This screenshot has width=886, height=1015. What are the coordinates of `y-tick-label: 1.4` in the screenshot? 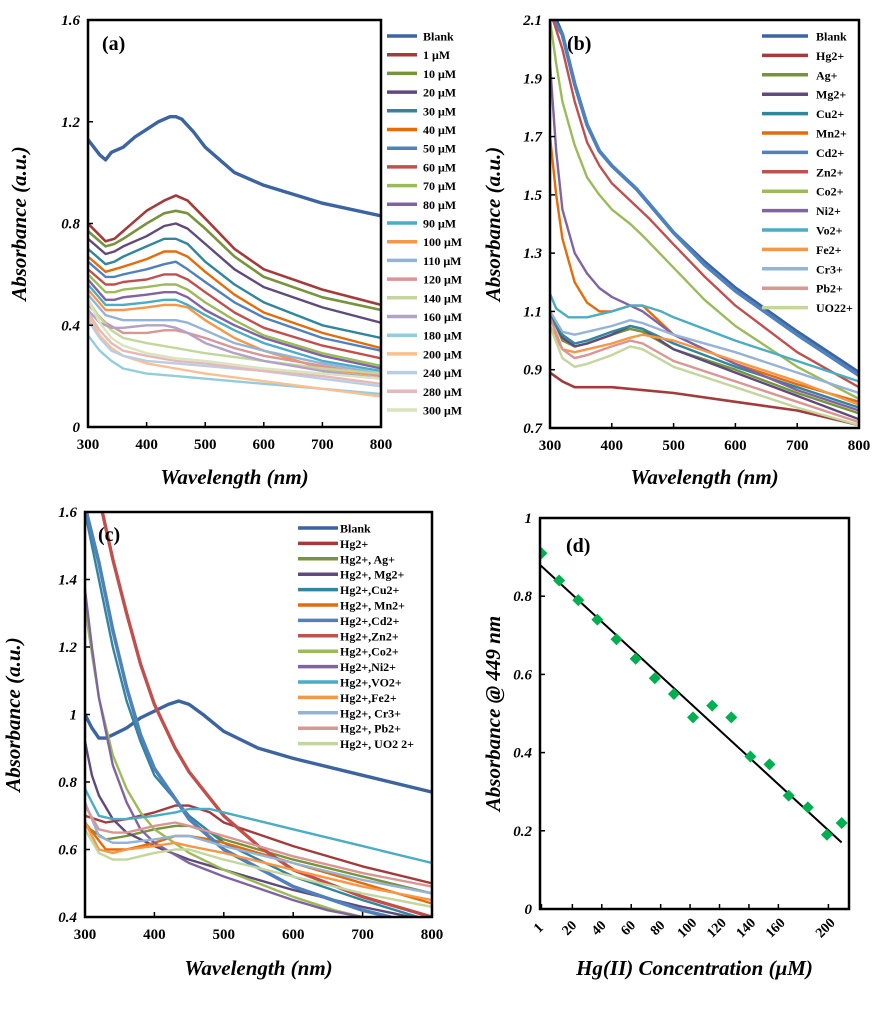 It's located at (67, 581).